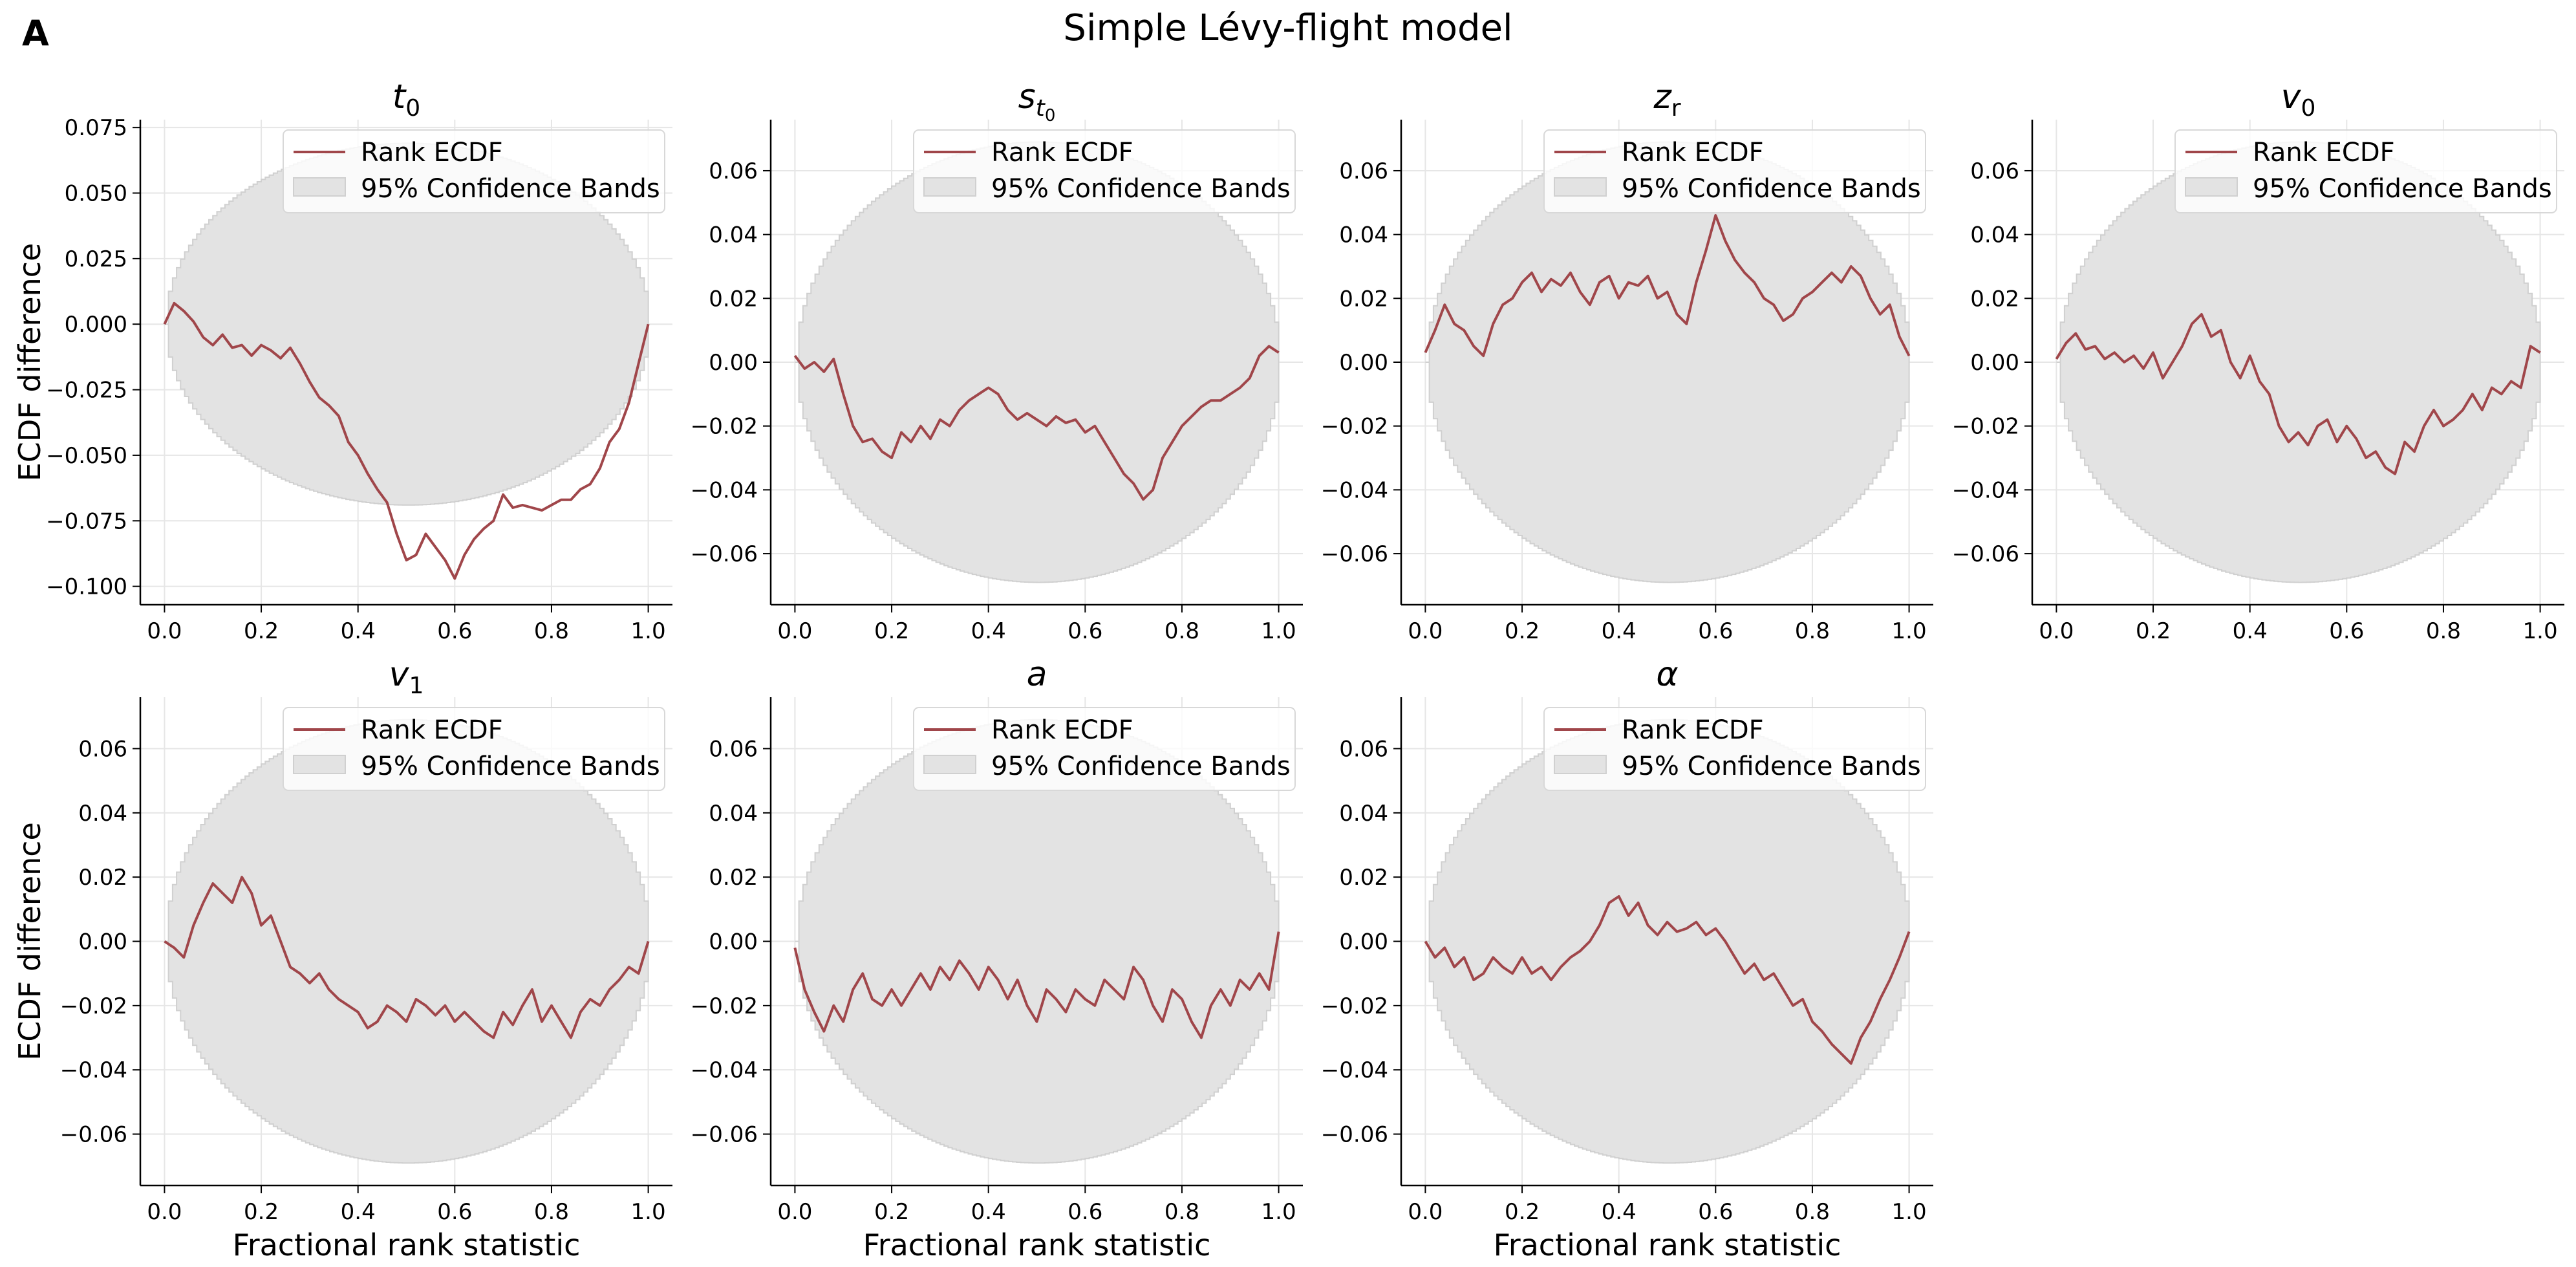 The height and width of the screenshot is (1267, 2576). I want to click on subplot-title: t0, so click(406, 100).